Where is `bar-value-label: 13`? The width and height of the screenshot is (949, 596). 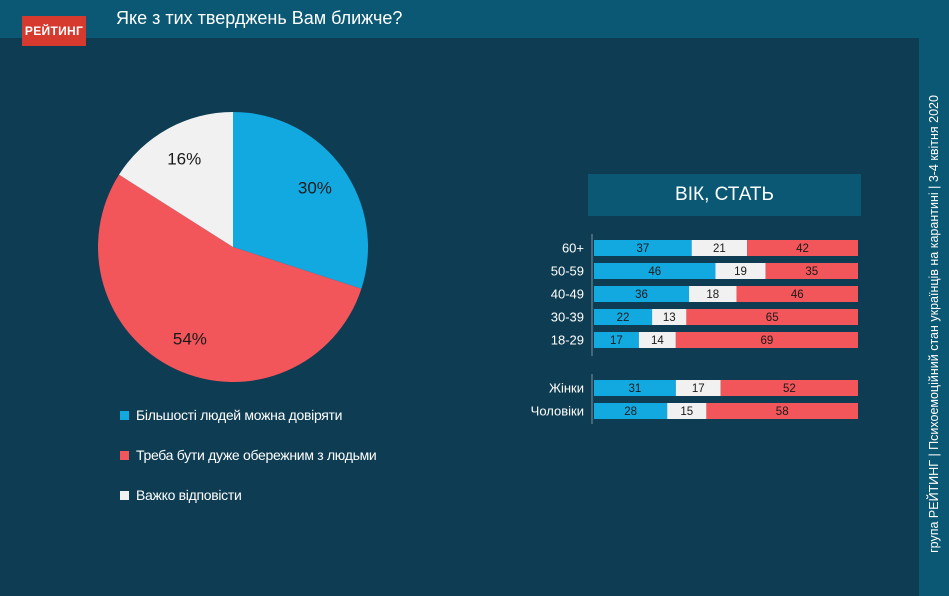 bar-value-label: 13 is located at coordinates (669, 318).